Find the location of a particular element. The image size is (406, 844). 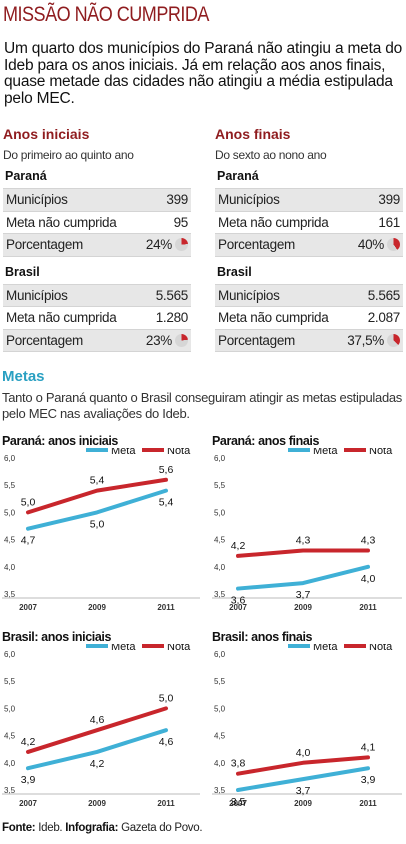

table-subtitle: Do sexto ao nono ano is located at coordinates (271, 155).